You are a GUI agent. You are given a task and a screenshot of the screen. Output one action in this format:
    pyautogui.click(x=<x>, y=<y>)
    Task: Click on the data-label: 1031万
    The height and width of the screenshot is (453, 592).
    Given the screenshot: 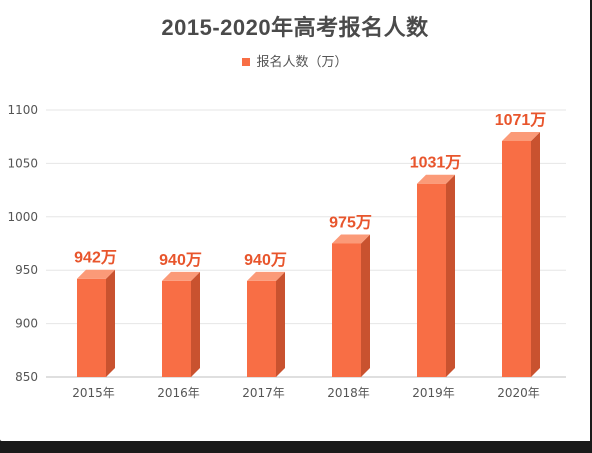 What is the action you would take?
    pyautogui.click(x=436, y=163)
    